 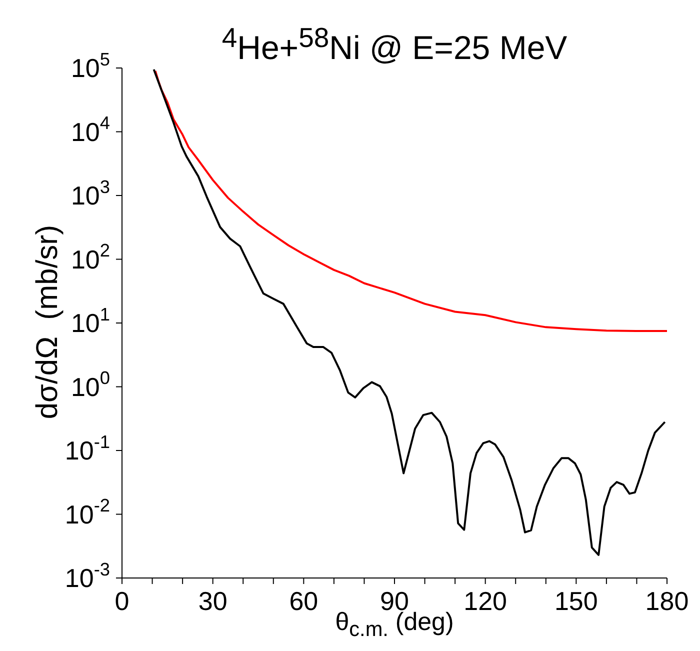 I want to click on y-axis-title: dσ/dΩ (mb/sr), so click(x=48, y=323).